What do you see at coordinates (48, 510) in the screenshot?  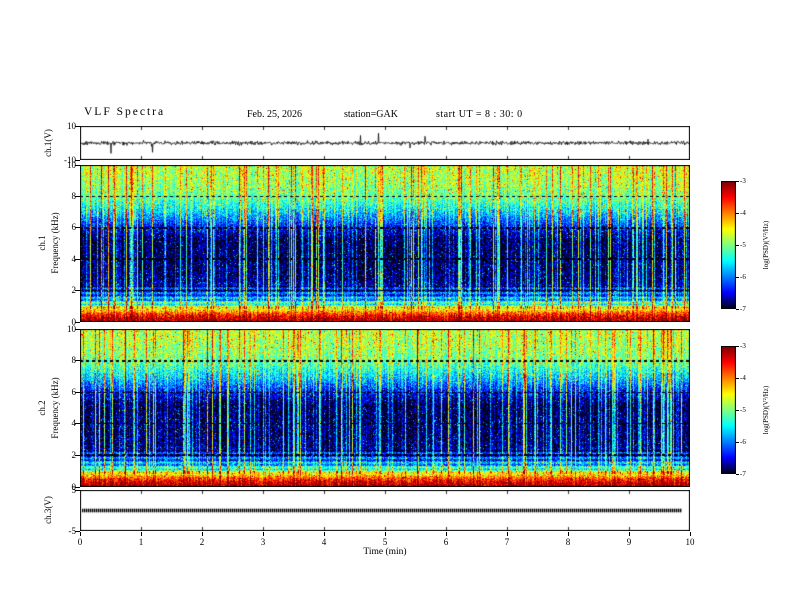 I see `ch3-voltage-axis-label: ch.3(V)` at bounding box center [48, 510].